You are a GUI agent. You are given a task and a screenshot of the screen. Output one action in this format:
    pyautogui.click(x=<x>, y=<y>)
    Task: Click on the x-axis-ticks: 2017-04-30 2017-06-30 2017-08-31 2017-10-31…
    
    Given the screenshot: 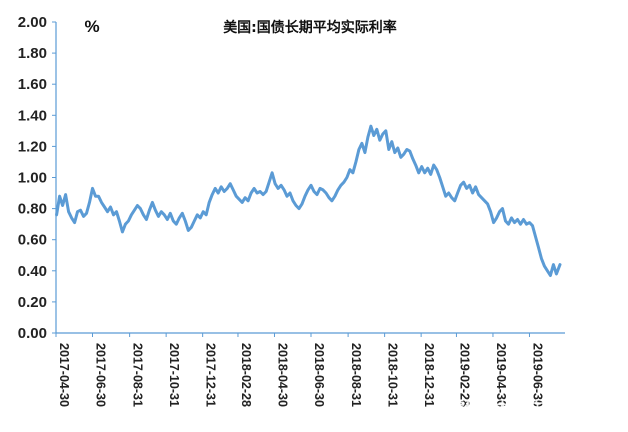 What is the action you would take?
    pyautogui.click(x=299, y=370)
    